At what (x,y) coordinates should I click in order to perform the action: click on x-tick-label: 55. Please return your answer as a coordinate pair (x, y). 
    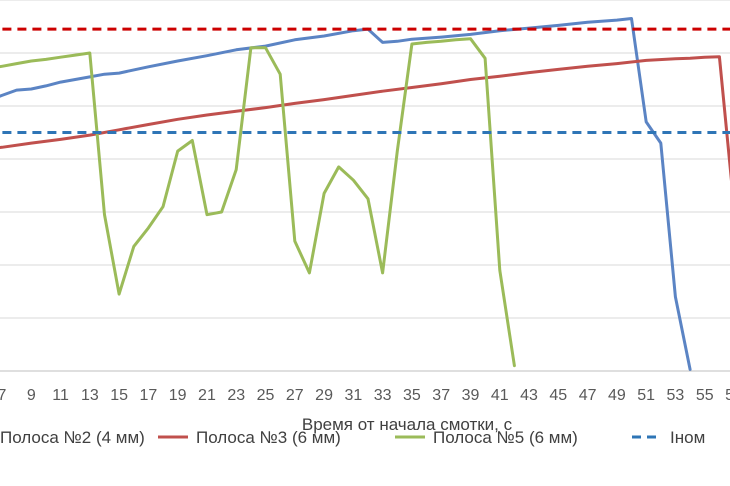
    Looking at the image, I should click on (705, 395).